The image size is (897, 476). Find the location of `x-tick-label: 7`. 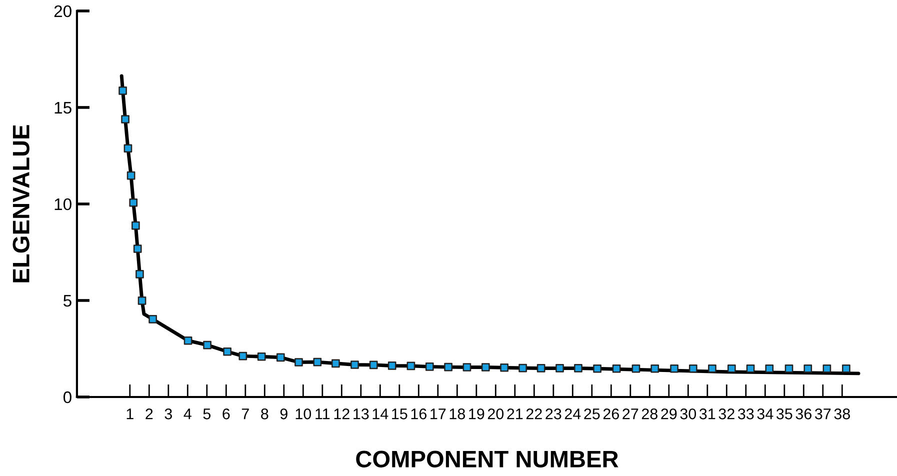

x-tick-label: 7 is located at coordinates (245, 414).